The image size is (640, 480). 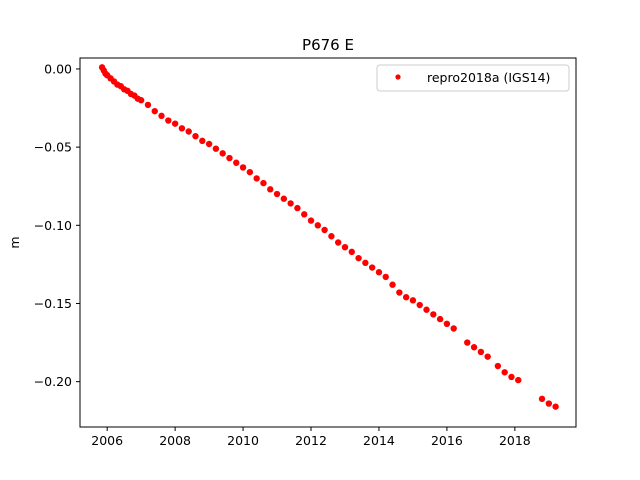 What do you see at coordinates (515, 440) in the screenshot?
I see `x-tick-label: 2018` at bounding box center [515, 440].